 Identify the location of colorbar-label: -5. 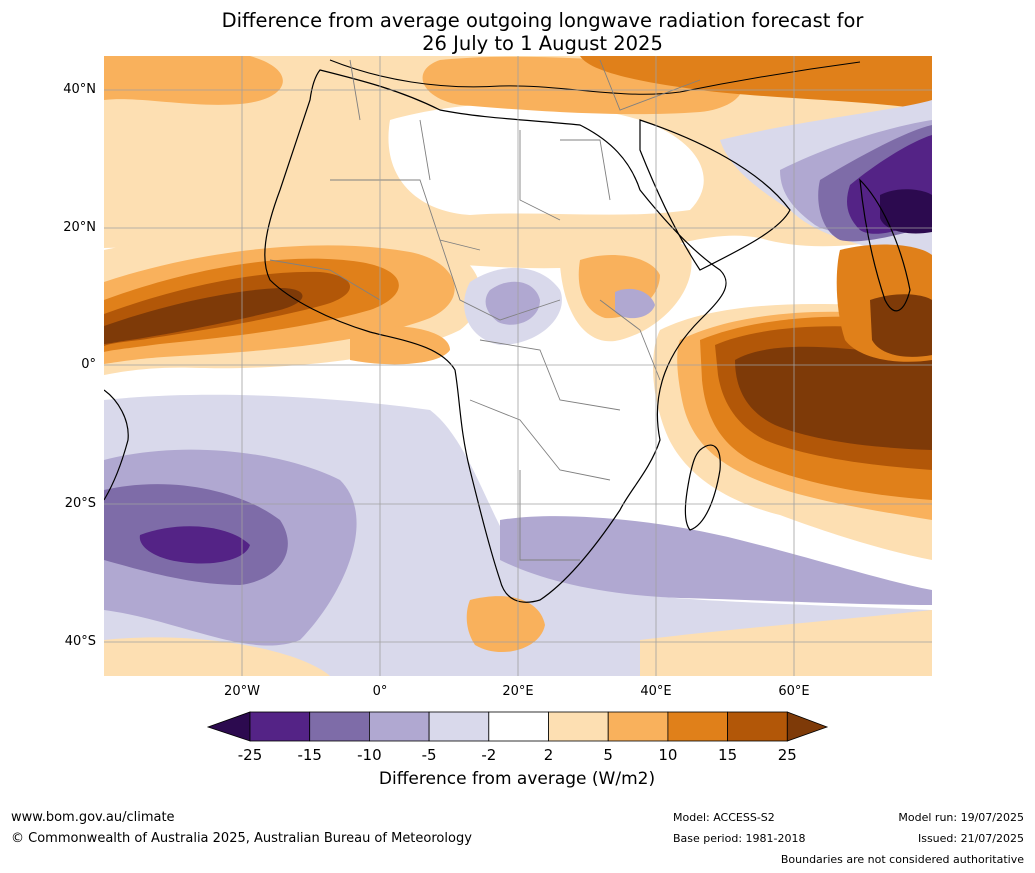
(429, 755).